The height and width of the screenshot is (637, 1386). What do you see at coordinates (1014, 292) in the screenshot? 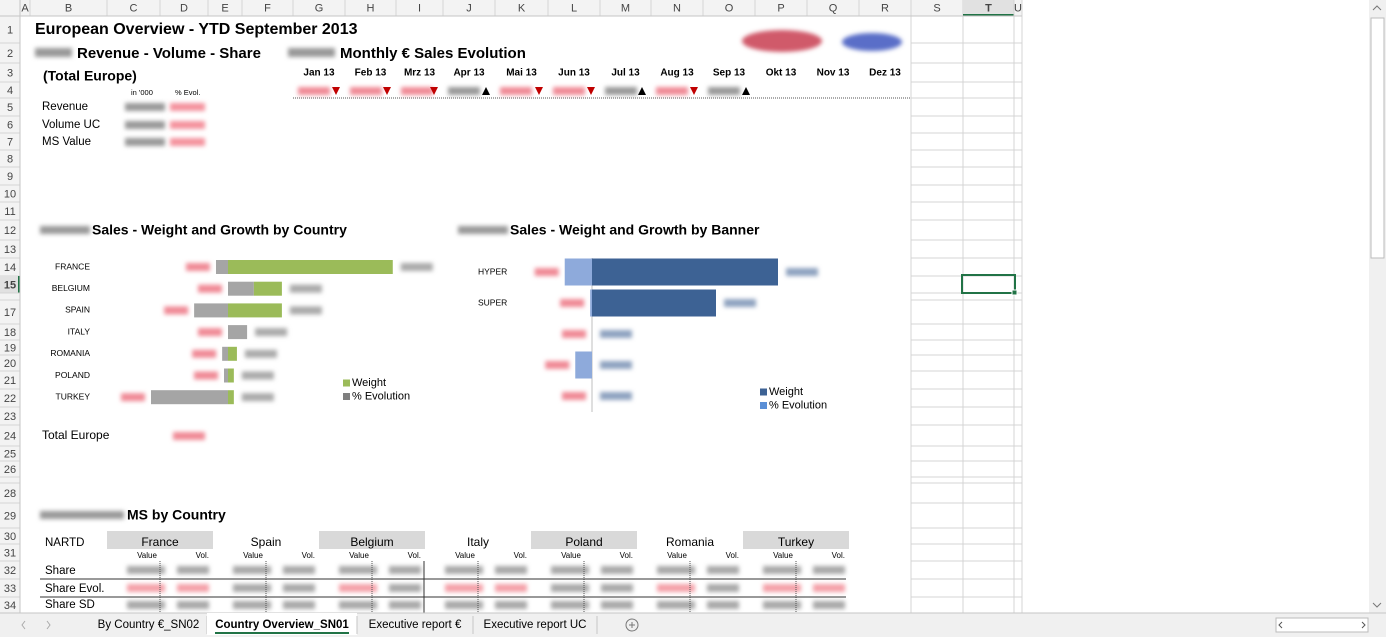
I see `fill-handle` at bounding box center [1014, 292].